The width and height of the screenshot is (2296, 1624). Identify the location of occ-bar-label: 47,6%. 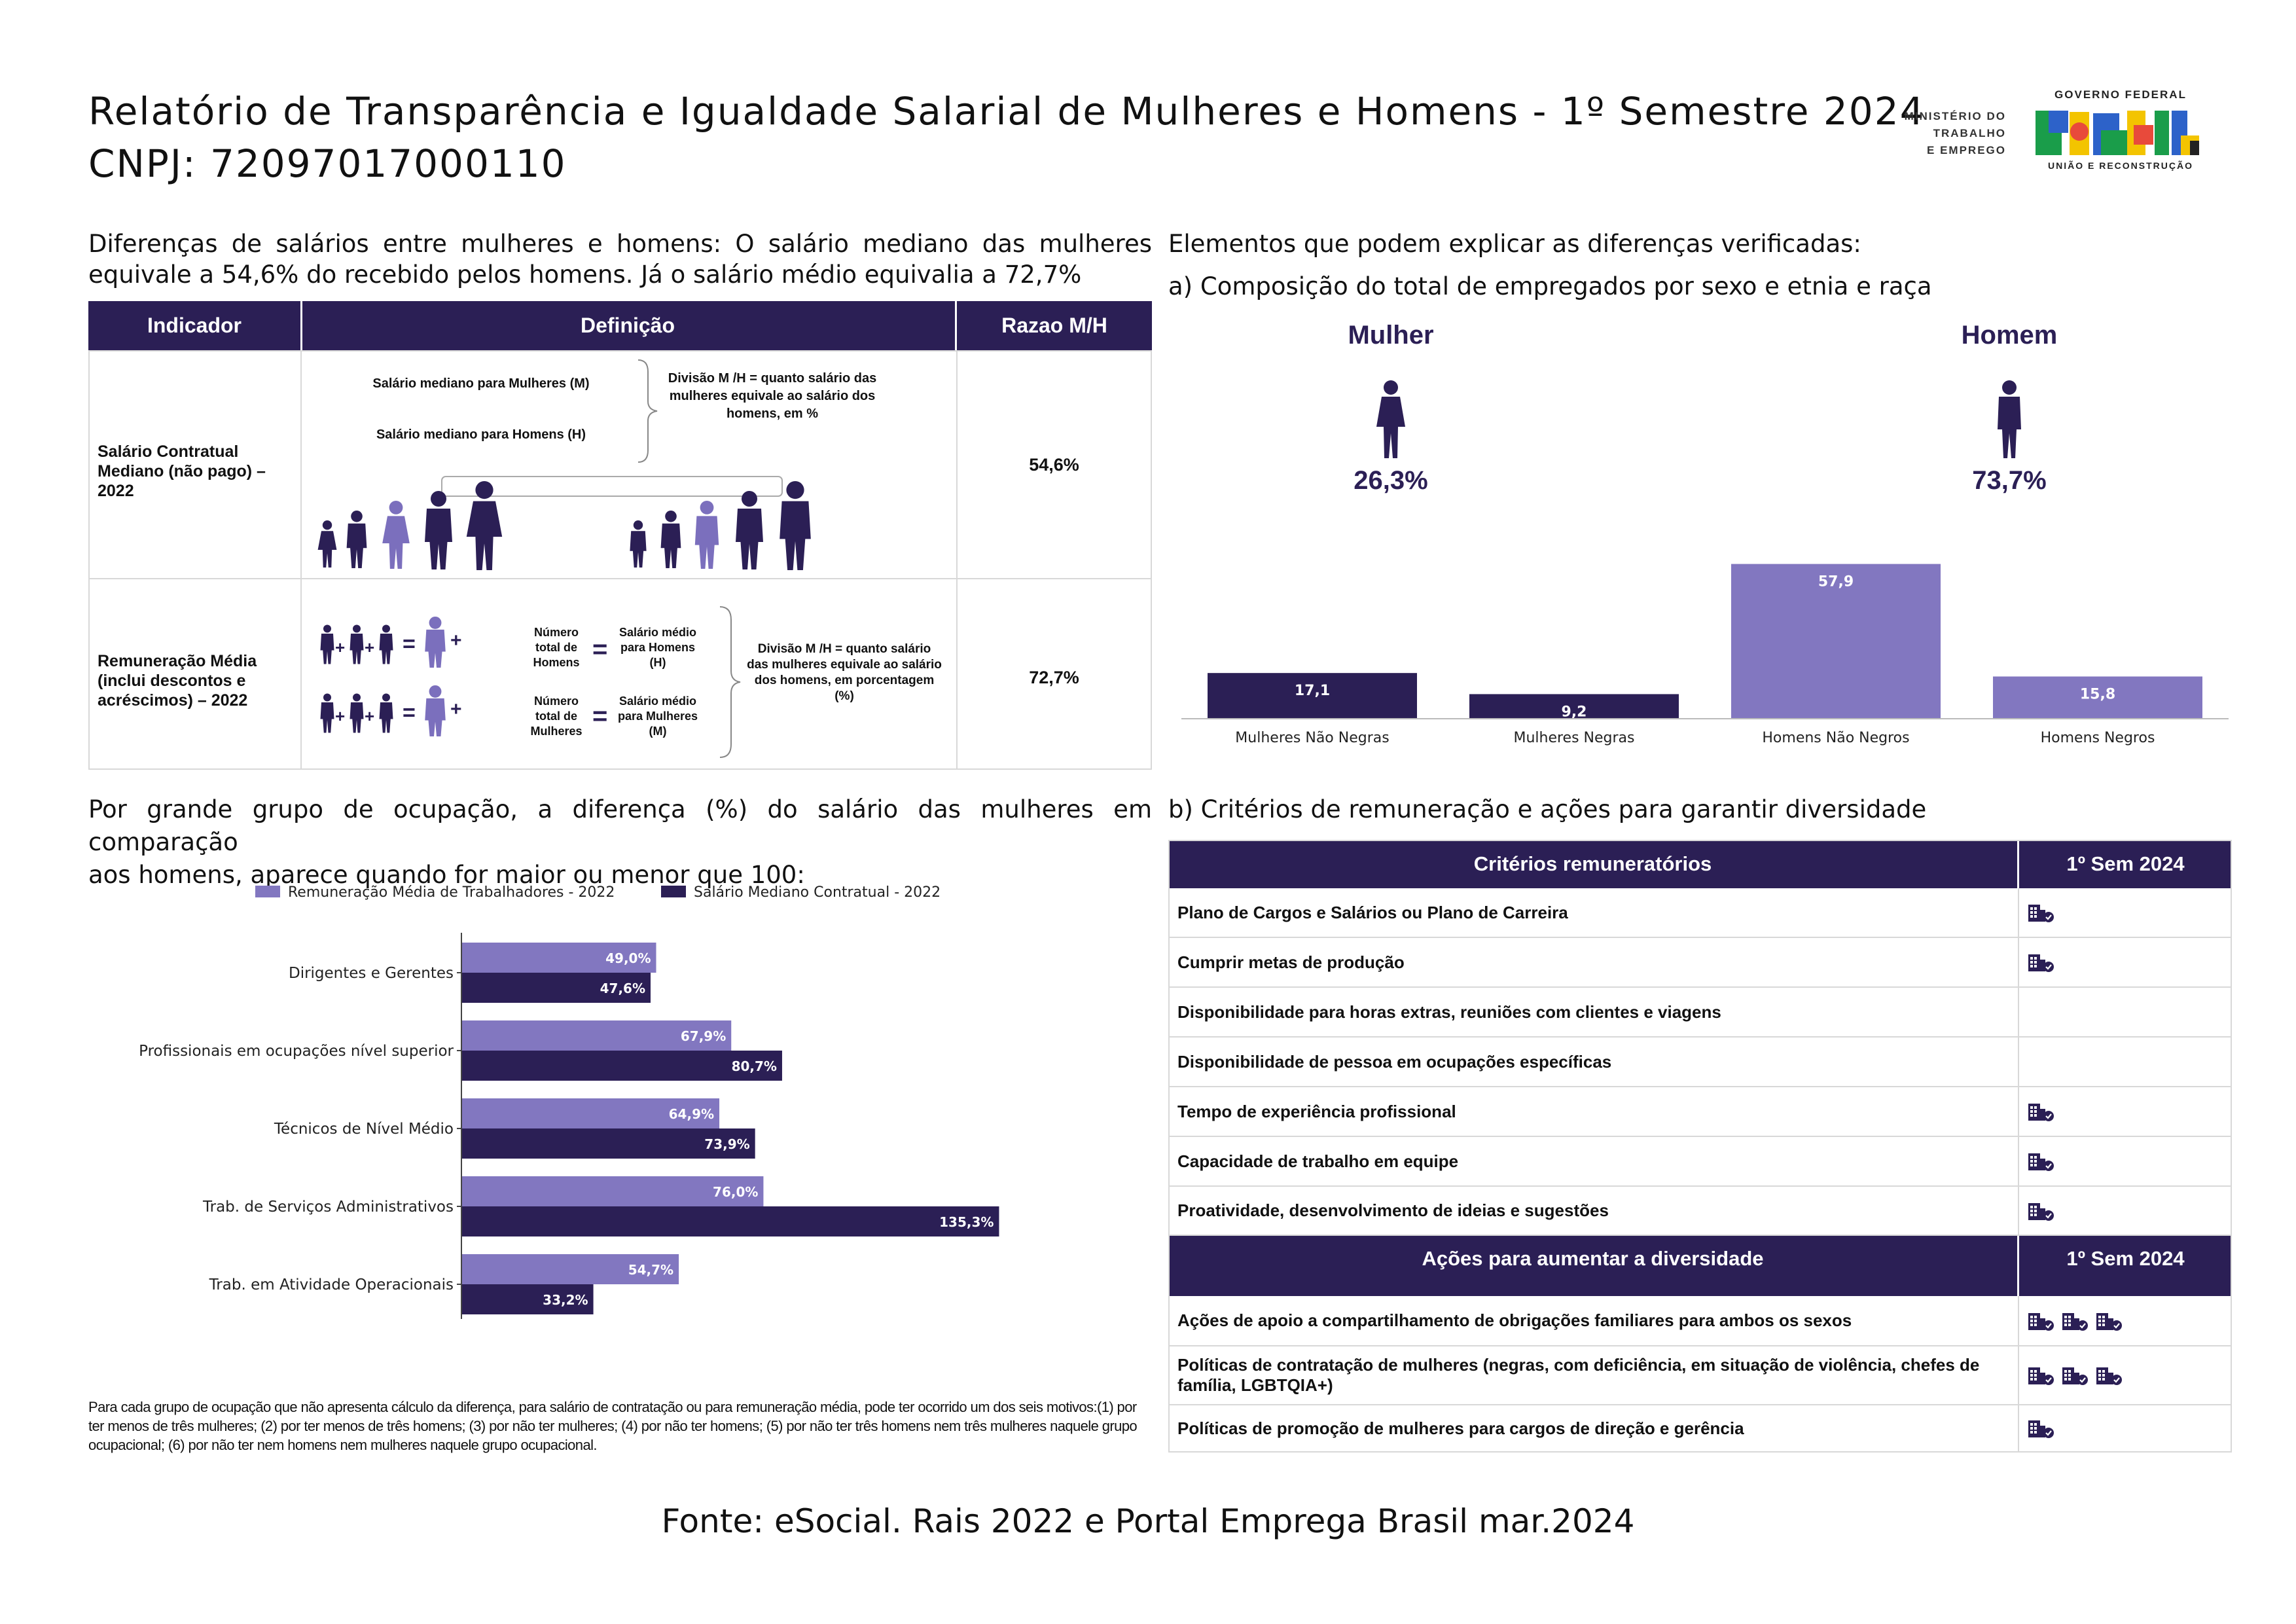
(622, 989).